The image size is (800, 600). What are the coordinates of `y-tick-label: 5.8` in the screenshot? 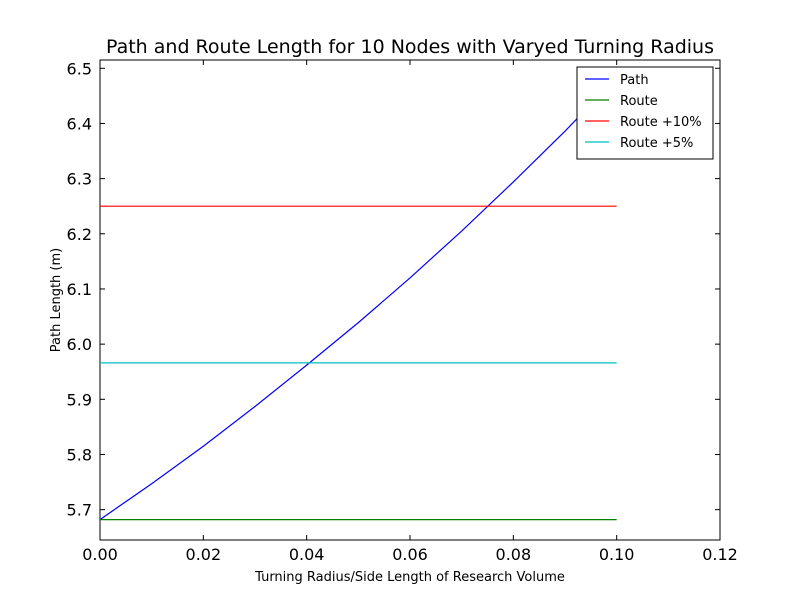 It's located at (79, 454).